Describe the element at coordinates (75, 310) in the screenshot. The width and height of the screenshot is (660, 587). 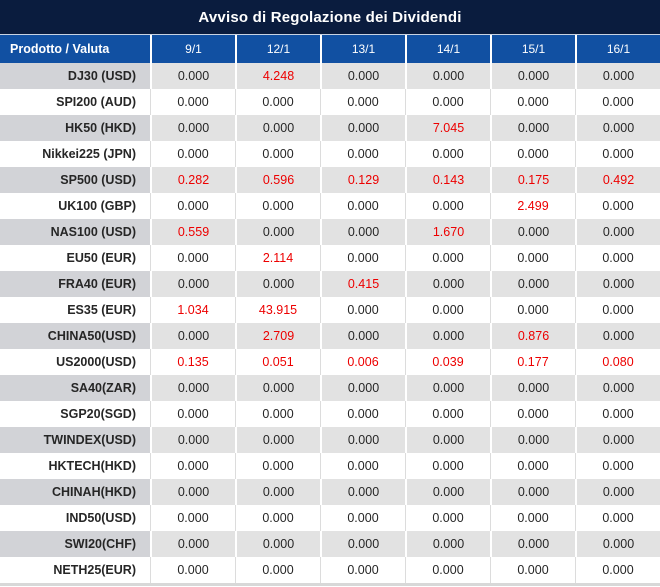
I see `product-cell: ES35 (EUR)` at that location.